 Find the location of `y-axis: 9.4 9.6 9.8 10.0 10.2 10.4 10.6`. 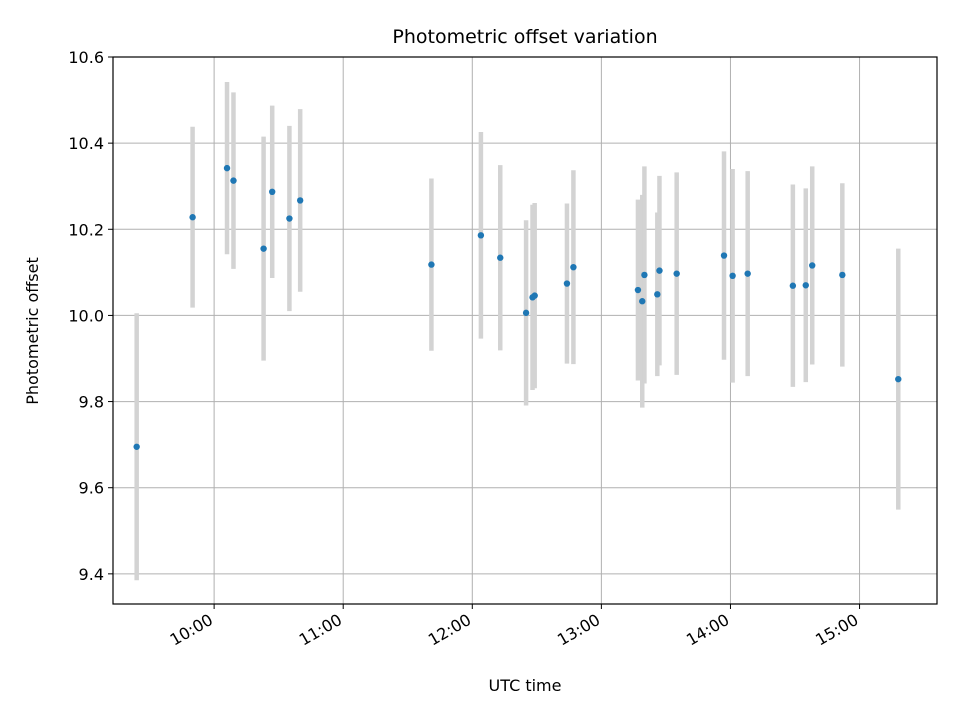

y-axis: 9.4 9.6 9.8 10.0 10.2 10.4 10.6 is located at coordinates (90, 316).